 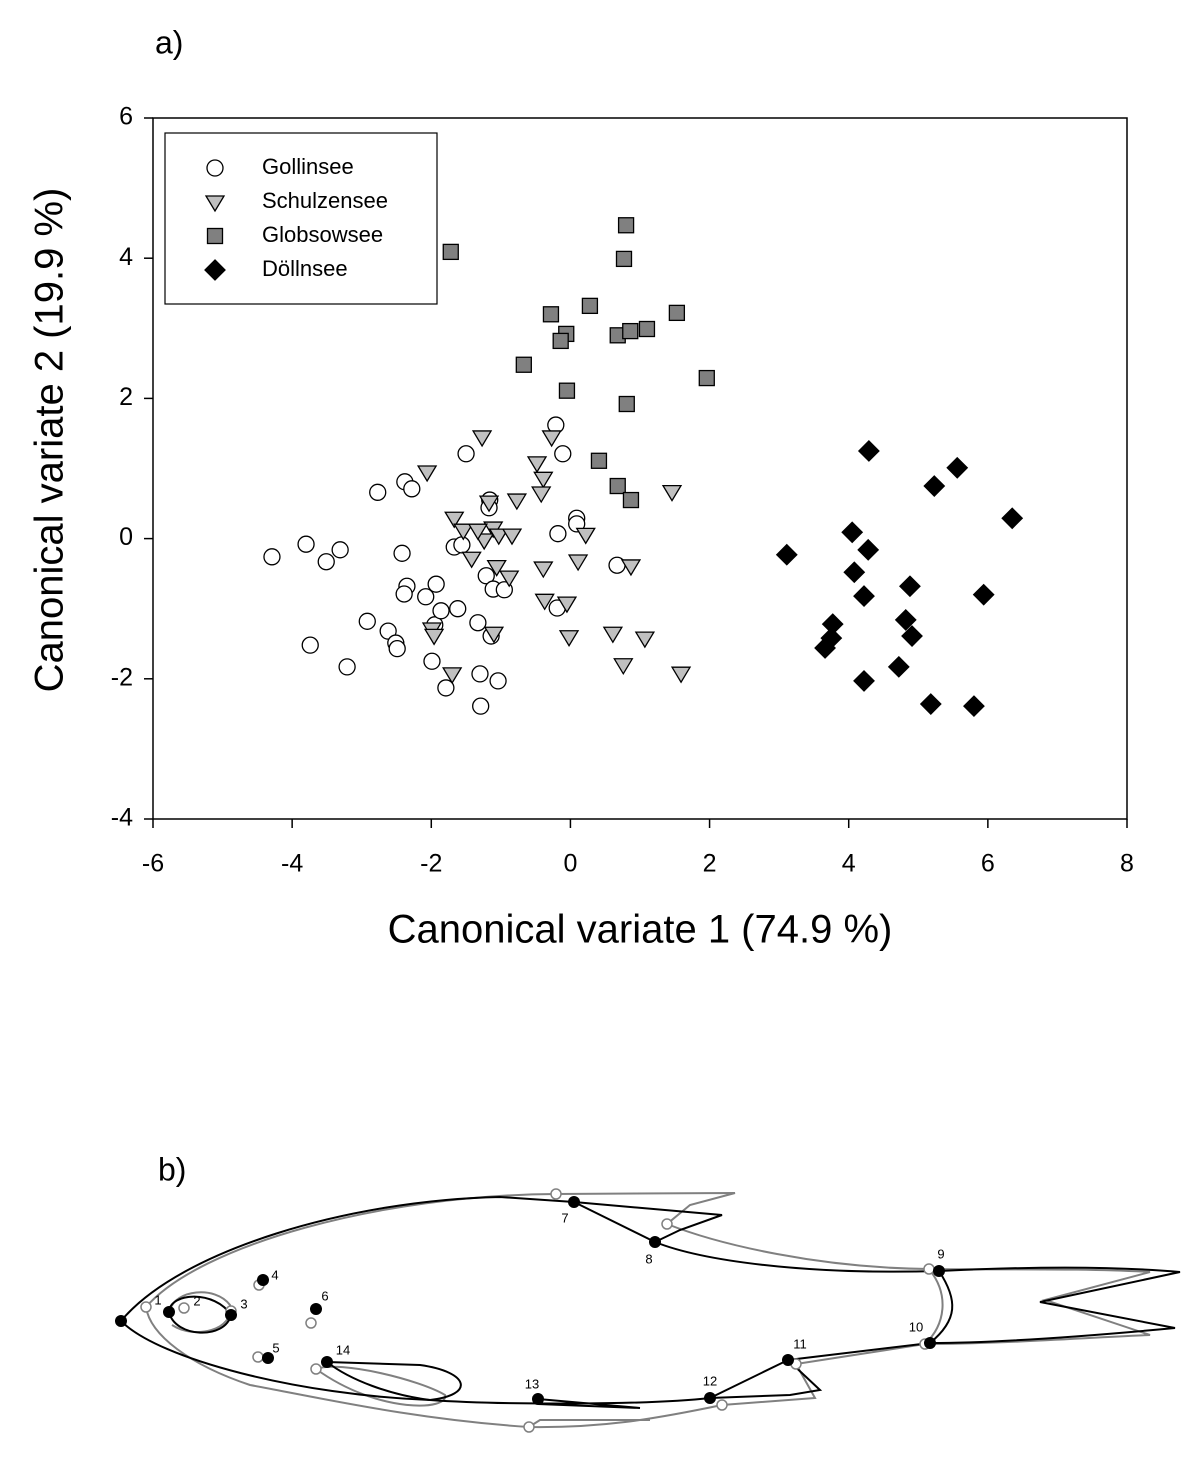 I want to click on x-axis-title: Canonical variate 1 (74.9 %), so click(x=640, y=930).